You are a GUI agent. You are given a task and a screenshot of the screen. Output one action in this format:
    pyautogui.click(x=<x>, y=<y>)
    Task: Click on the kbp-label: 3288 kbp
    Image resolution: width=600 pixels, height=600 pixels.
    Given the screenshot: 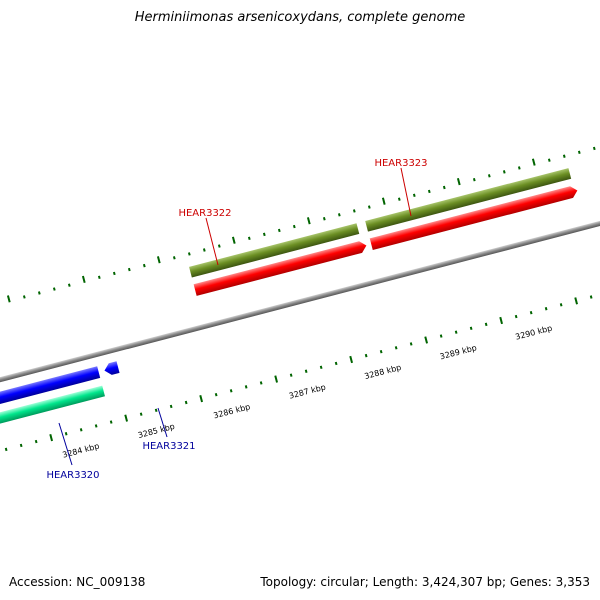 What is the action you would take?
    pyautogui.click(x=382, y=372)
    